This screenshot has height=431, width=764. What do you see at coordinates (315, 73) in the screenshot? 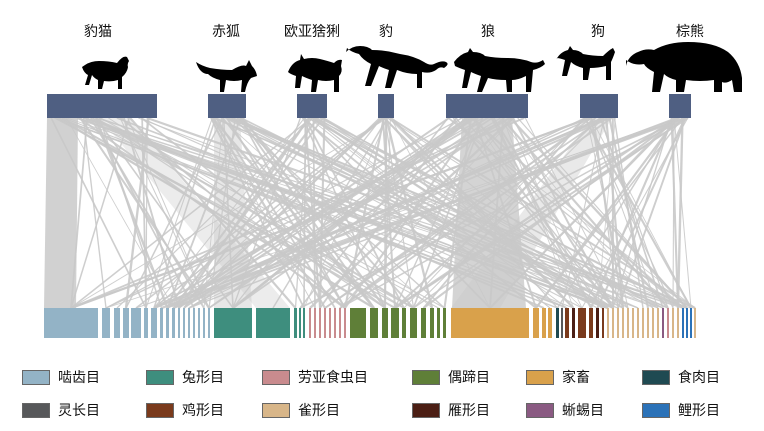
I see `eurasian-lynx-silhouette-icon` at bounding box center [315, 73].